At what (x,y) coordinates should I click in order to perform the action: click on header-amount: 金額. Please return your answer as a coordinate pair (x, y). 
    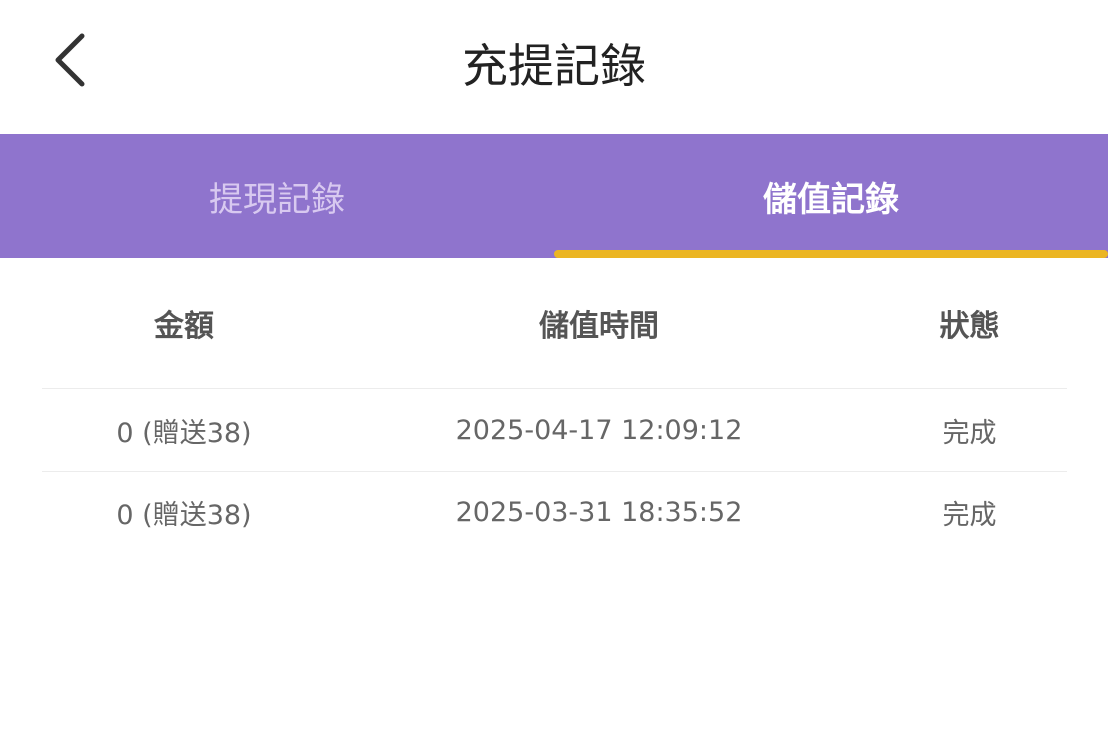
    Looking at the image, I should click on (184, 326).